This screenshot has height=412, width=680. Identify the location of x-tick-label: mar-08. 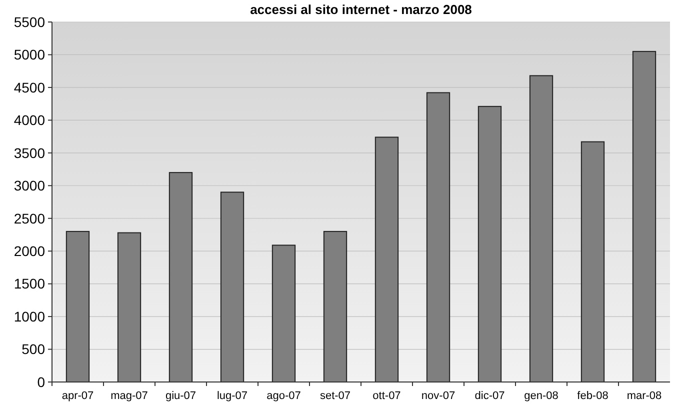
(644, 396).